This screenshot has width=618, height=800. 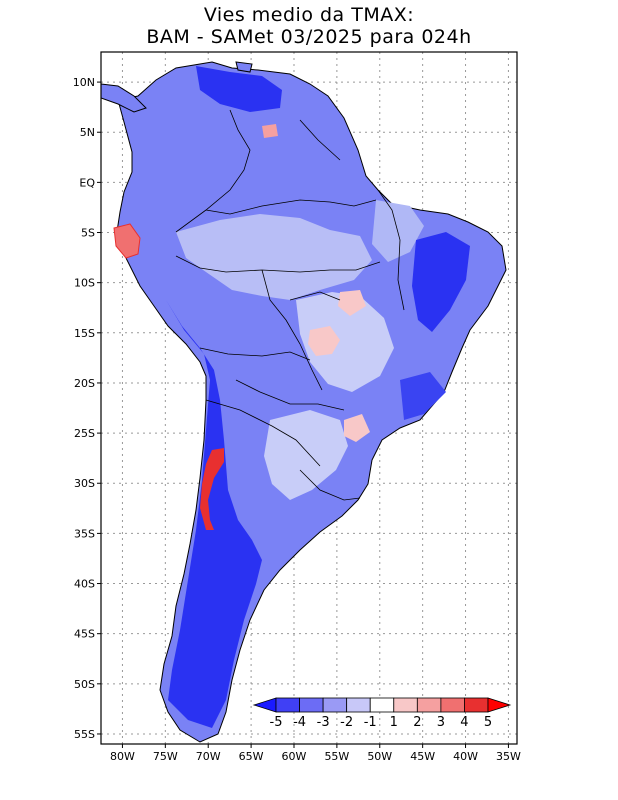 I want to click on lon-tick-label: 60W, so click(x=294, y=756).